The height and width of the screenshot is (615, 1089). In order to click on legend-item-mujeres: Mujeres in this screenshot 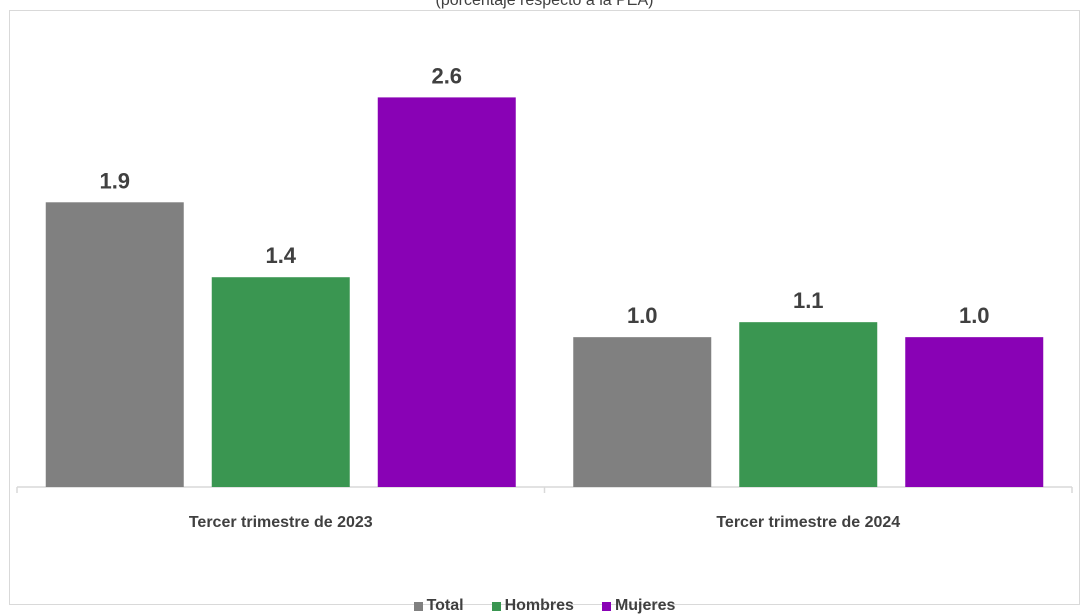, I will do `click(638, 606)`.